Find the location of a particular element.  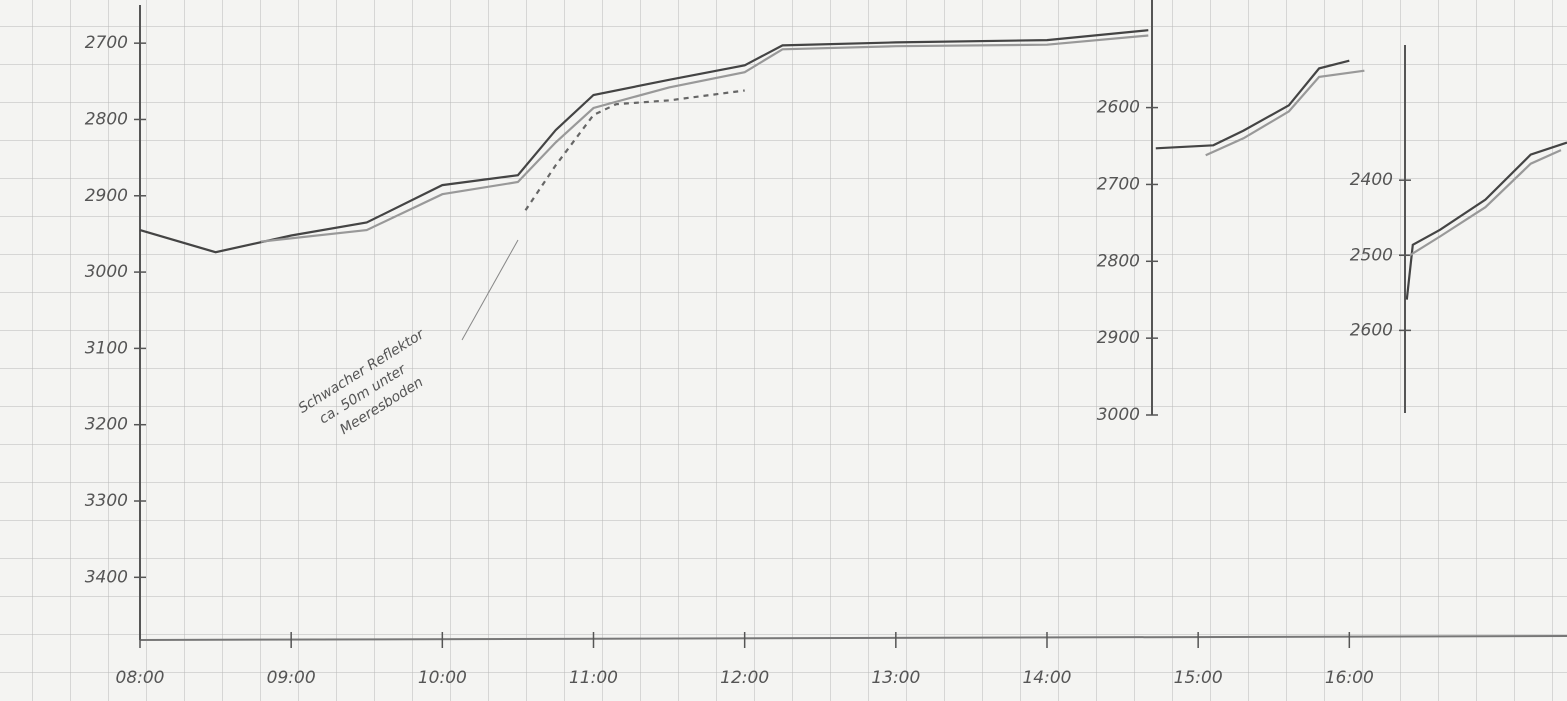

x-tick-label: 09:00 is located at coordinates (291, 678).